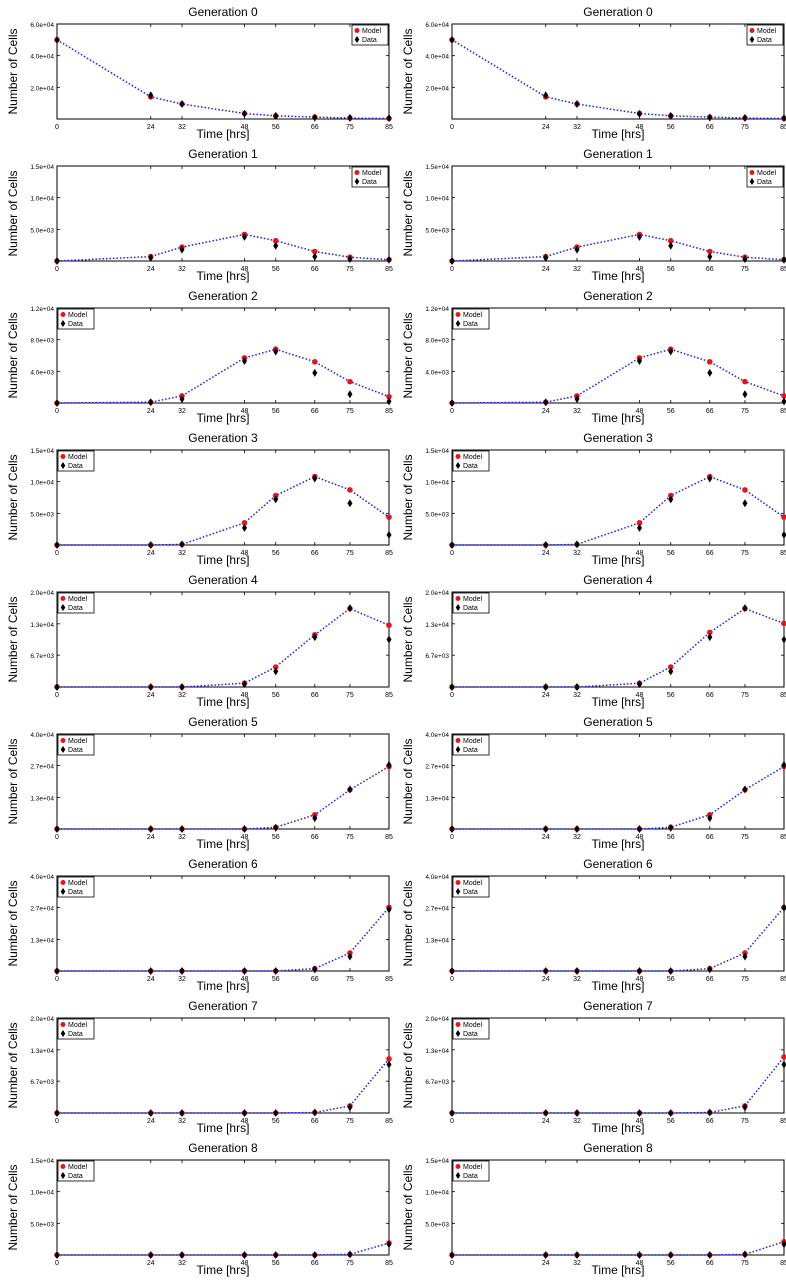 Image resolution: width=786 pixels, height=1280 pixels. Describe the element at coordinates (618, 296) in the screenshot. I see `chart-title: Generation 2` at that location.